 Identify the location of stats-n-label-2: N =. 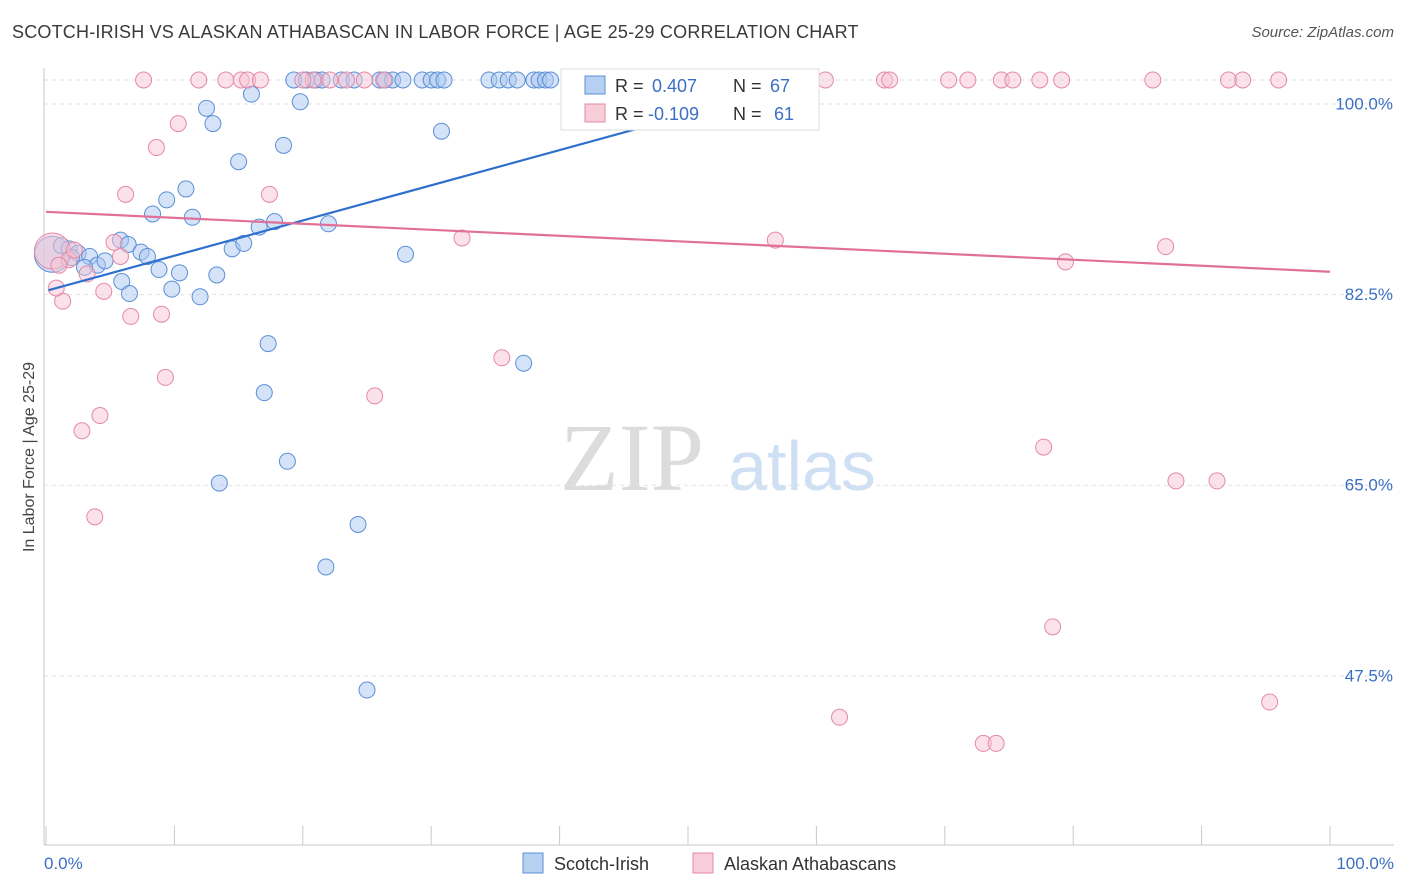
(747, 114).